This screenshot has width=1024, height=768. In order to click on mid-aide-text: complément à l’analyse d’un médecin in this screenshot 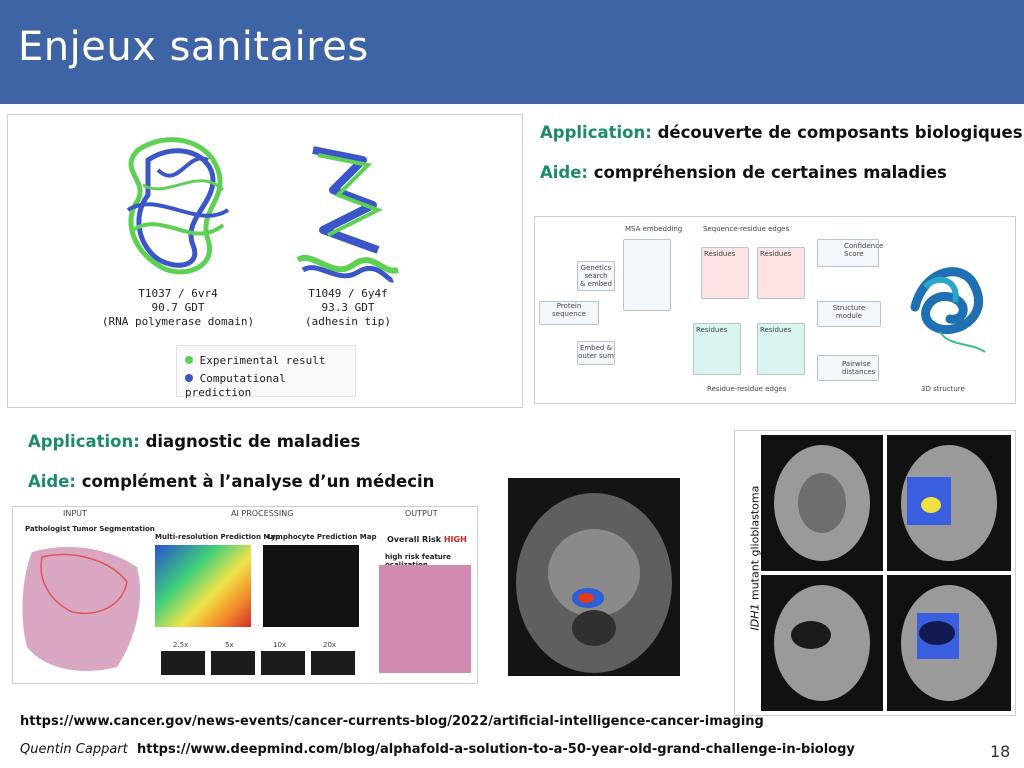, I will do `click(258, 481)`.